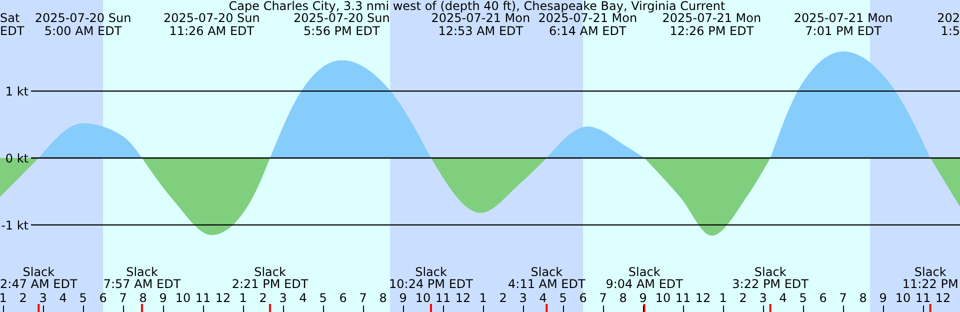 The height and width of the screenshot is (312, 960). What do you see at coordinates (645, 278) in the screenshot?
I see `annotation: Slack 9:04 AM EDT` at bounding box center [645, 278].